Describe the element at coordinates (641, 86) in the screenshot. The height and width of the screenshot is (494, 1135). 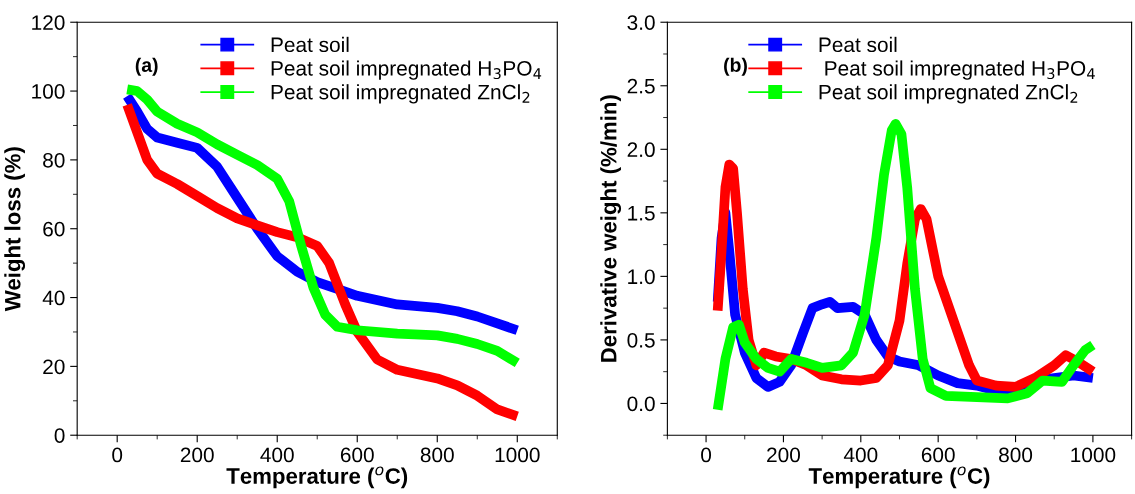
I see `y-tick-label: 2.5` at that location.